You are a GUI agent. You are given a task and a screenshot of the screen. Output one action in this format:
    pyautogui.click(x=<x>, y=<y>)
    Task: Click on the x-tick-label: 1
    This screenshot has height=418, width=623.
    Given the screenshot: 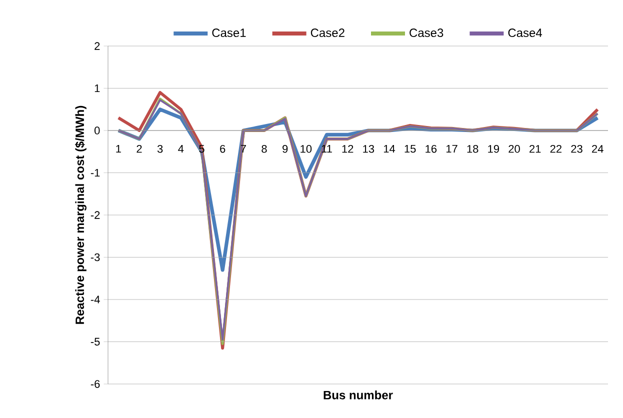 What is the action you would take?
    pyautogui.click(x=118, y=148)
    